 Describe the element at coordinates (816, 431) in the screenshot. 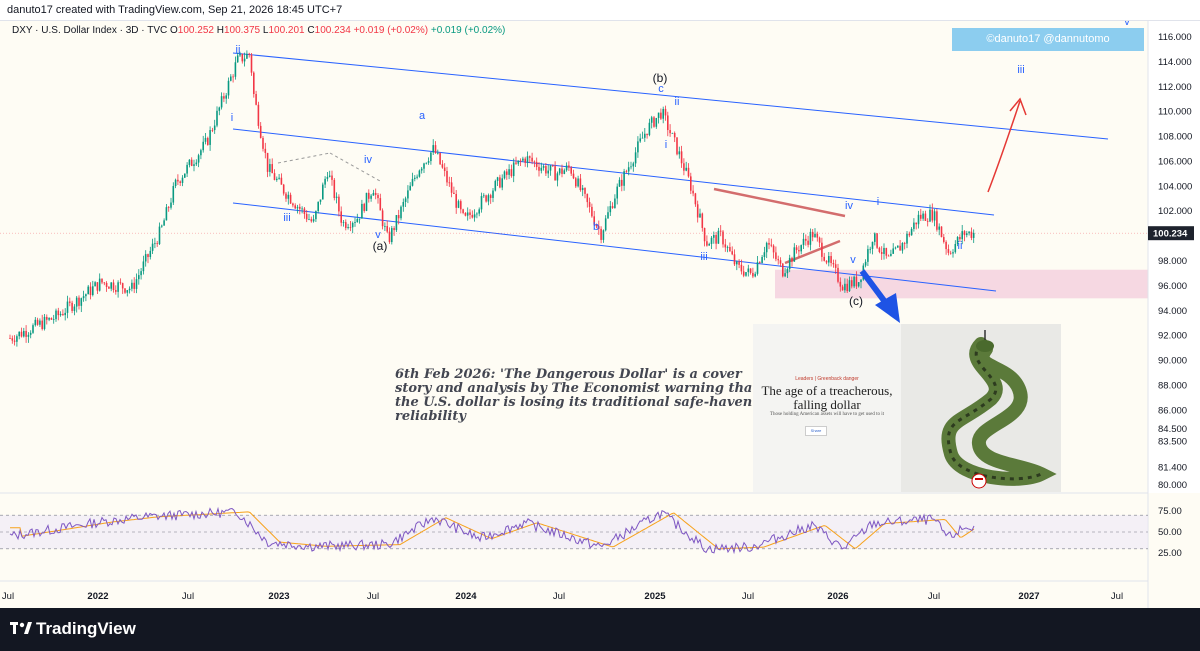

I see `share-button: Share` at that location.